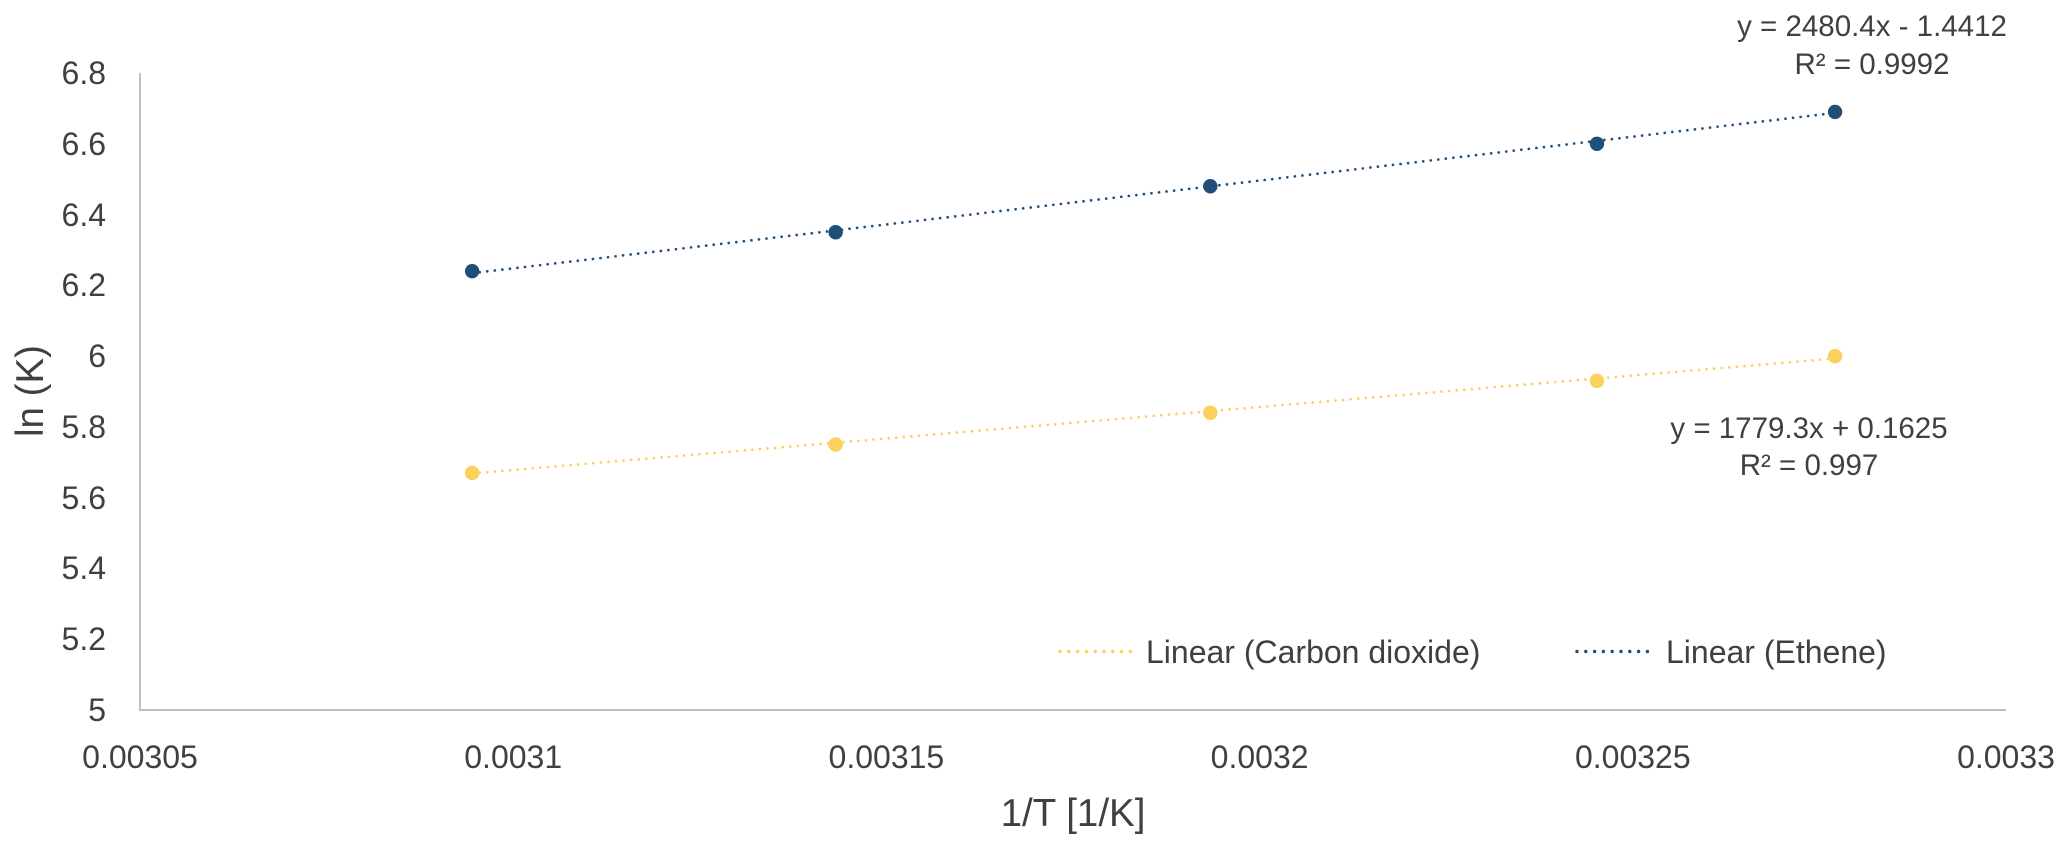 This screenshot has width=2067, height=851. I want to click on y-tick-label: 6.4, so click(83, 214).